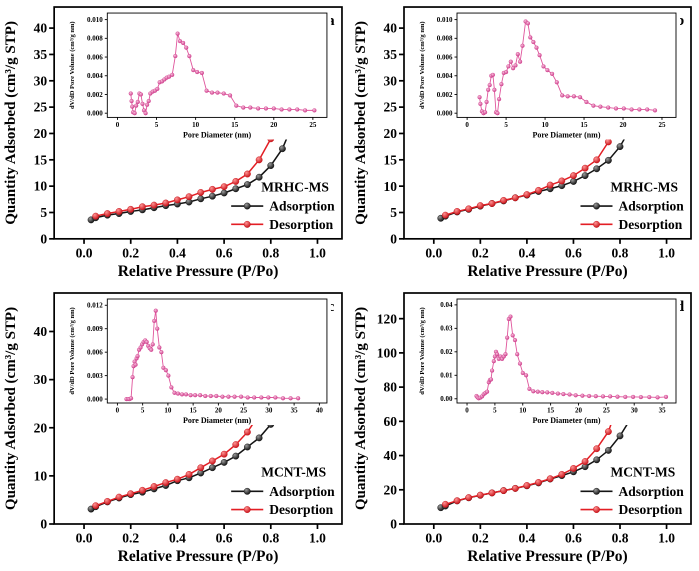 This screenshot has width=699, height=571. What do you see at coordinates (643, 472) in the screenshot?
I see `legend-title: MCNT-MS` at bounding box center [643, 472].